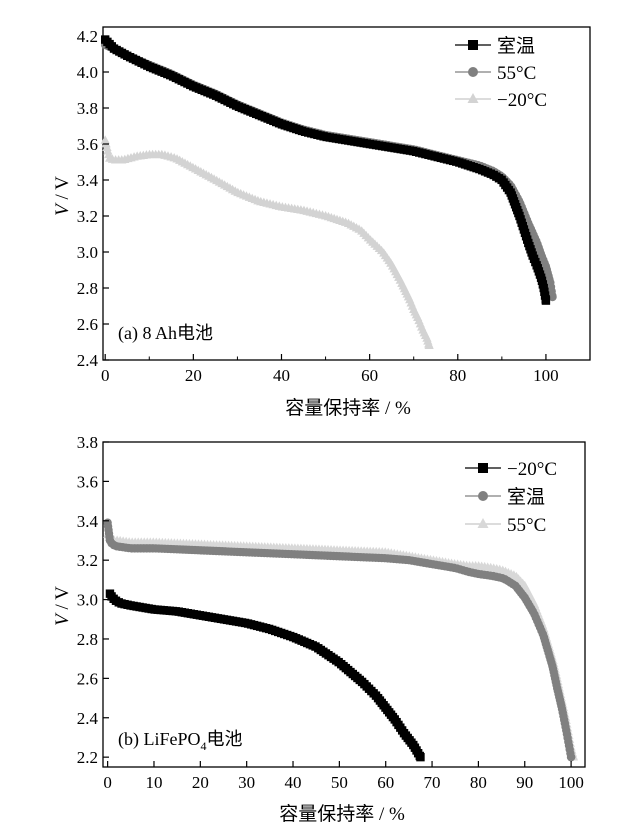 The width and height of the screenshot is (630, 828). Describe the element at coordinates (93, 198) in the screenshot. I see `y-ticks-a: 2.4 2.6 2.8 3.0 3.2 3.4 3.6 3.8 4.0 4.2` at that location.